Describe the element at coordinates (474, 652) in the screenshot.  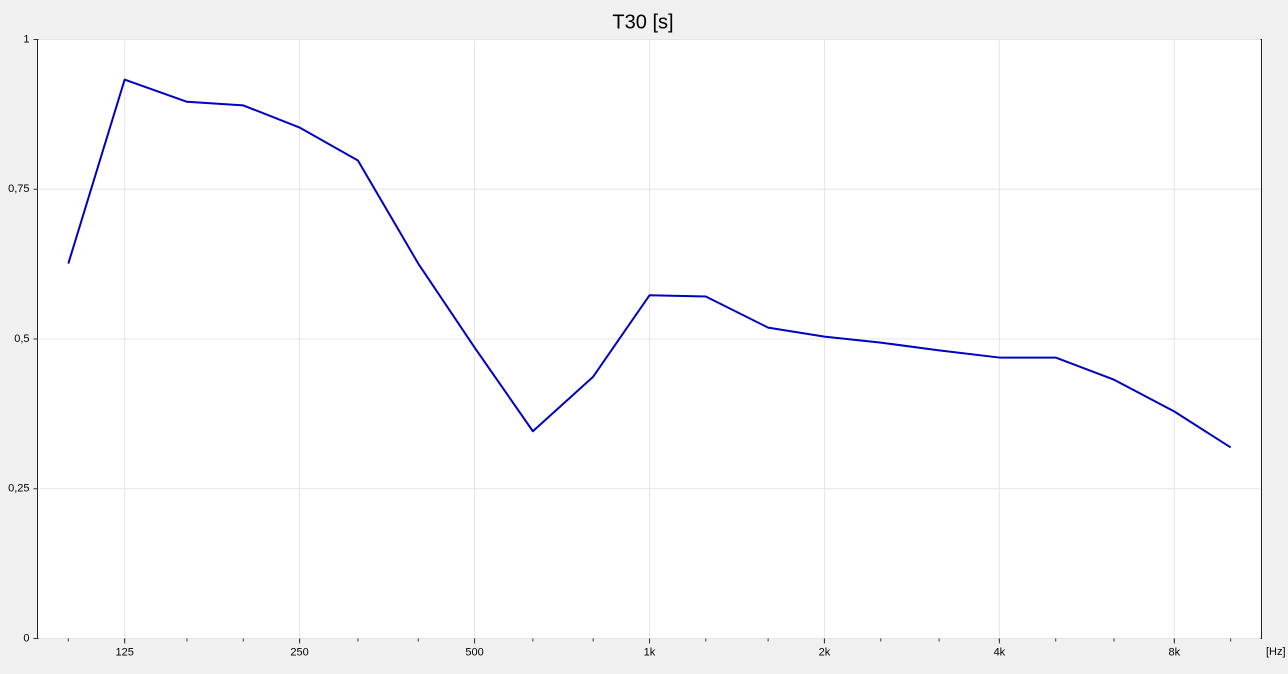
I see `x-tick-label: 500` at that location.